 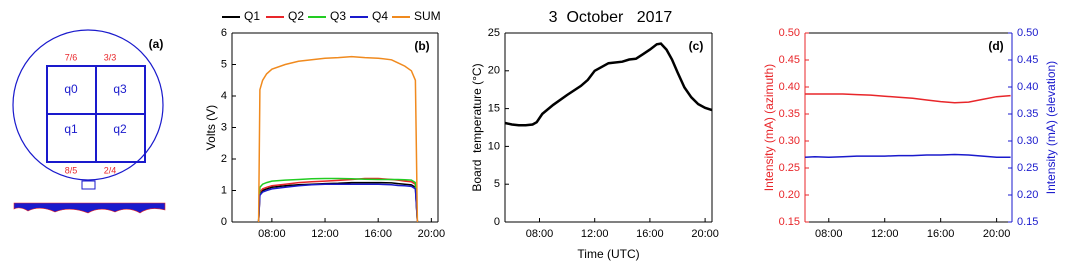 What do you see at coordinates (338, 16) in the screenshot?
I see `legend-label: Q3` at bounding box center [338, 16].